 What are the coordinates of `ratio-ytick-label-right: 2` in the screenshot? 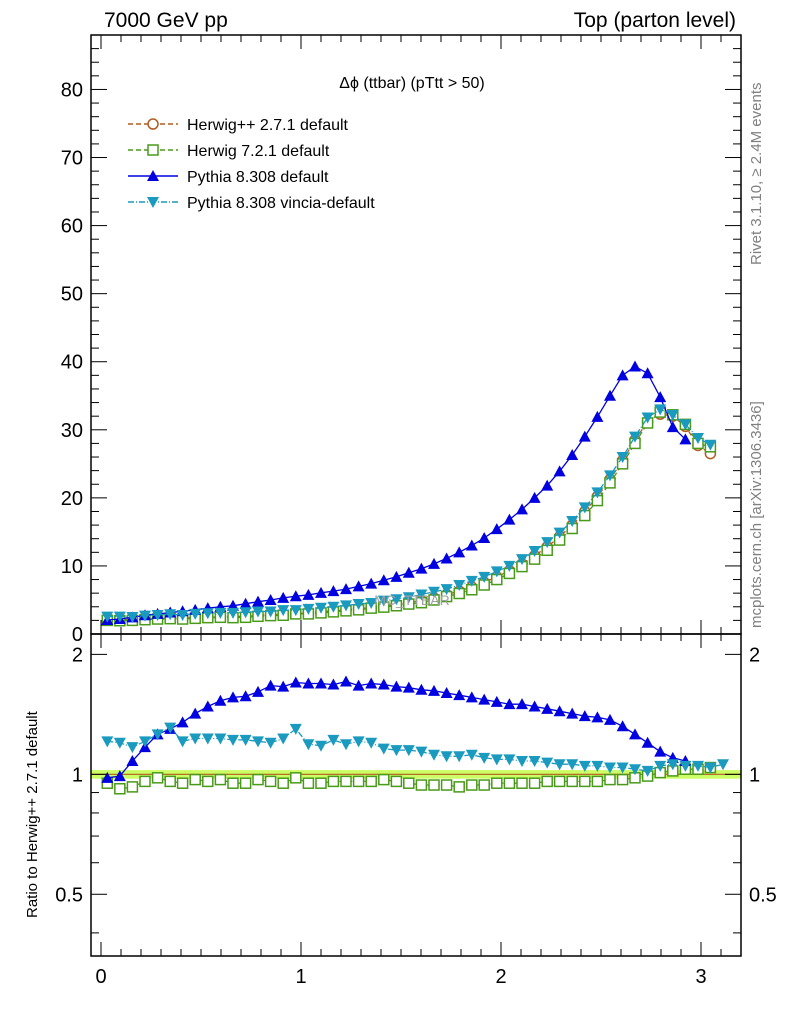 It's located at (754, 655).